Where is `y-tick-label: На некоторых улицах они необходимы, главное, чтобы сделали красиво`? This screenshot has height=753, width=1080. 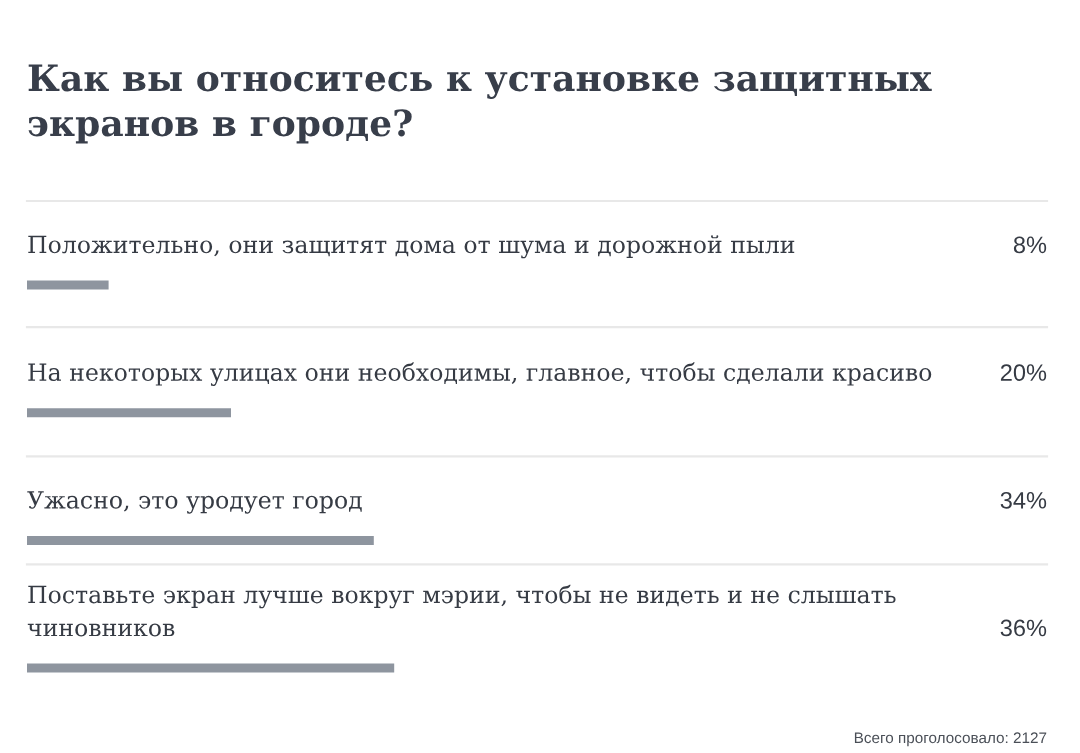
y-tick-label: На некоторых улицах они необходимы, главное, чтобы сделали красиво is located at coordinates (480, 374).